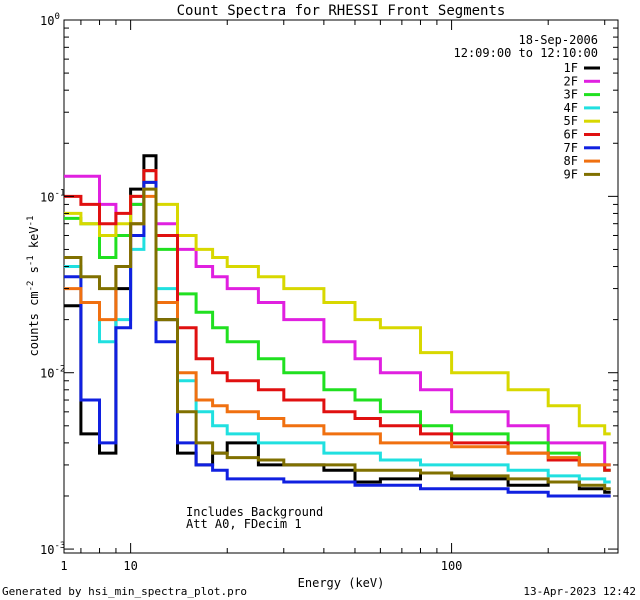  What do you see at coordinates (59, 370) in the screenshot?
I see `y-tick-exp: -2` at bounding box center [59, 370].